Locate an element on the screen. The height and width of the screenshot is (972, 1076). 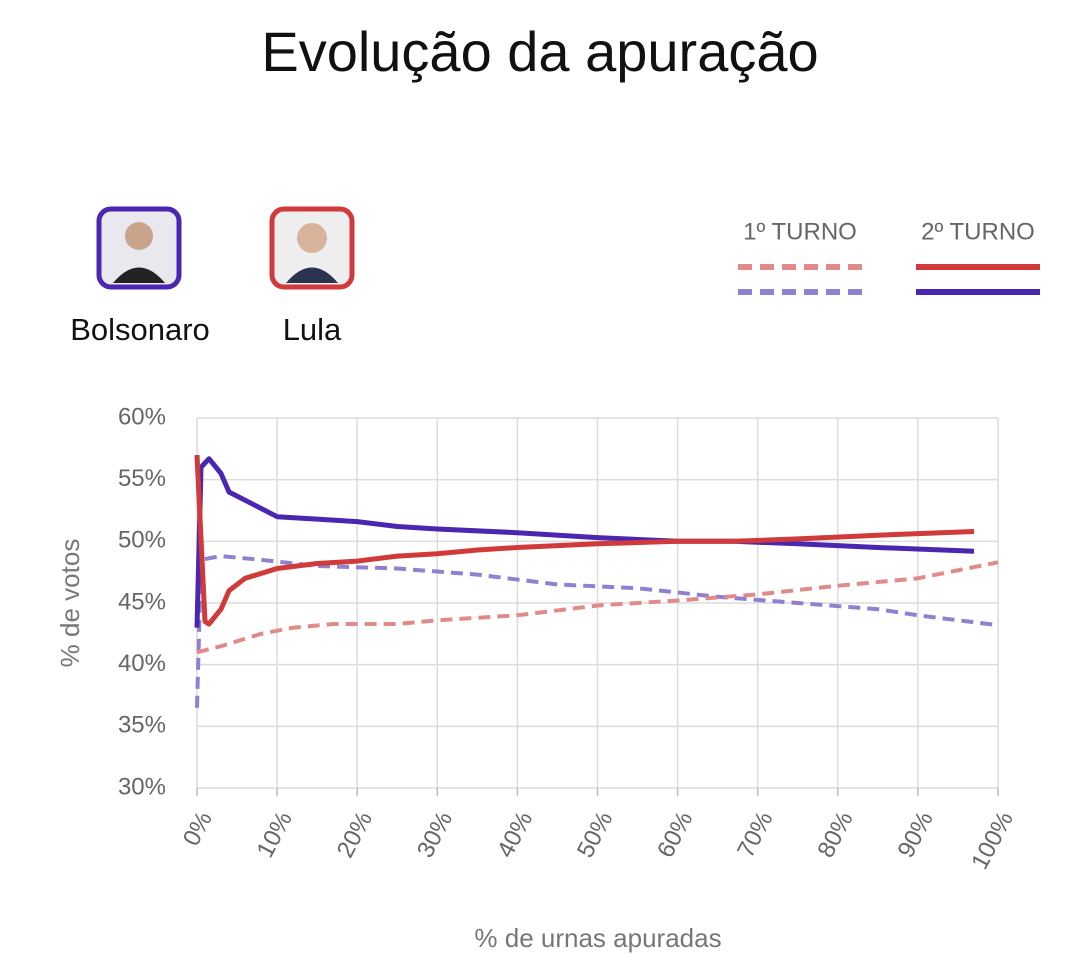
y-tick-label: 45% is located at coordinates (142, 601).